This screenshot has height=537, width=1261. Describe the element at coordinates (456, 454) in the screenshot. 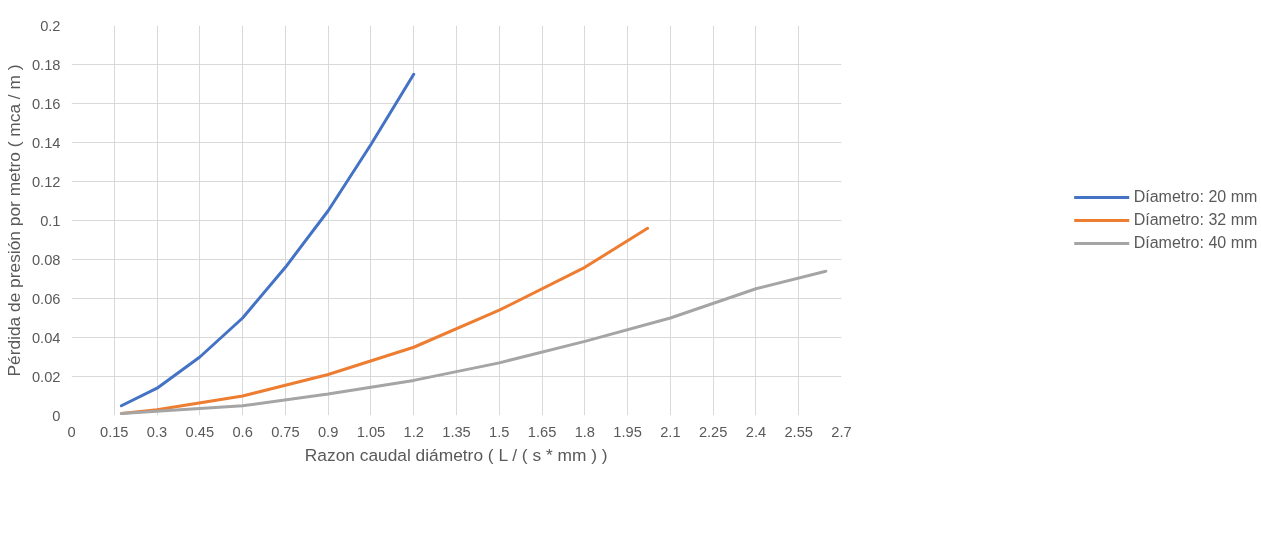

I see `x-axis-title: Razon caudal diámetro ( L / ( s * mm ) )` at that location.